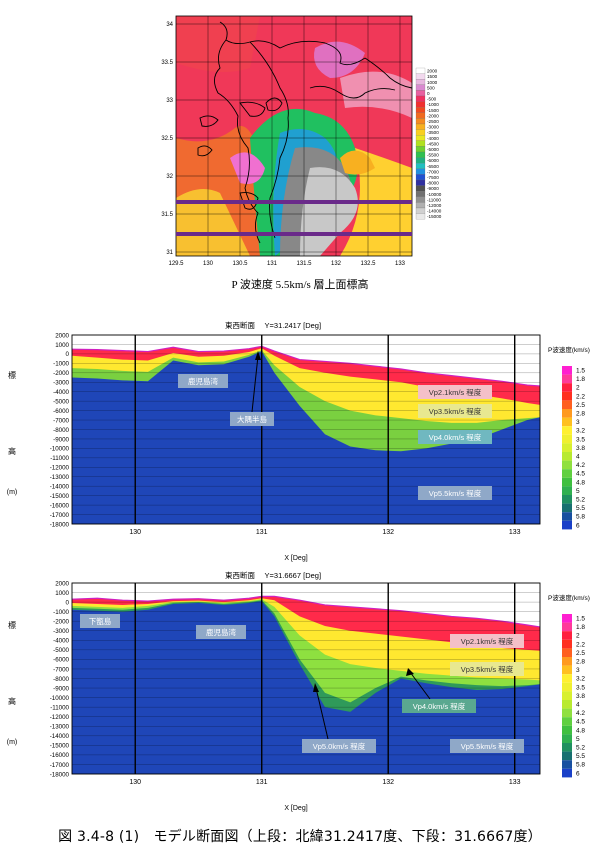  Describe the element at coordinates (455, 411) in the screenshot. I see `label-vp35: Vp3.5km/s 程度` at that location.